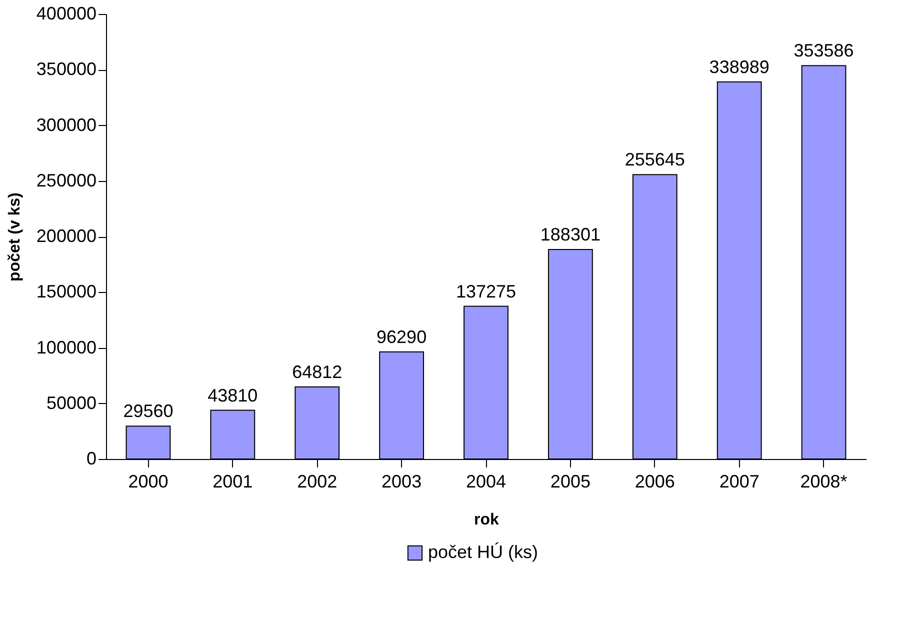 The width and height of the screenshot is (920, 633). What do you see at coordinates (148, 411) in the screenshot?
I see `data-label: 29560` at bounding box center [148, 411].